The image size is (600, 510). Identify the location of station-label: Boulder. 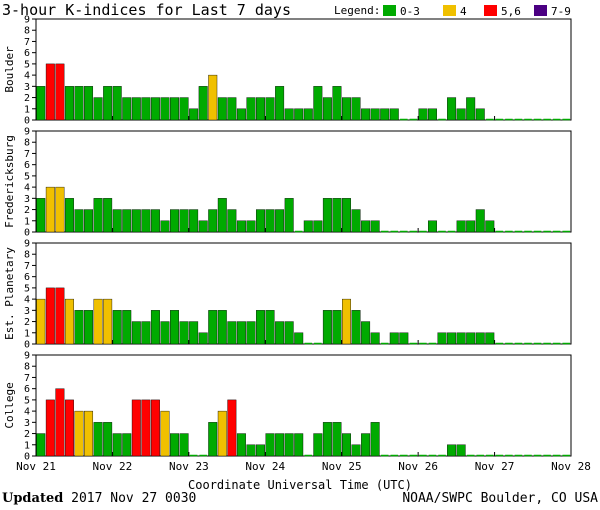
(9, 69).